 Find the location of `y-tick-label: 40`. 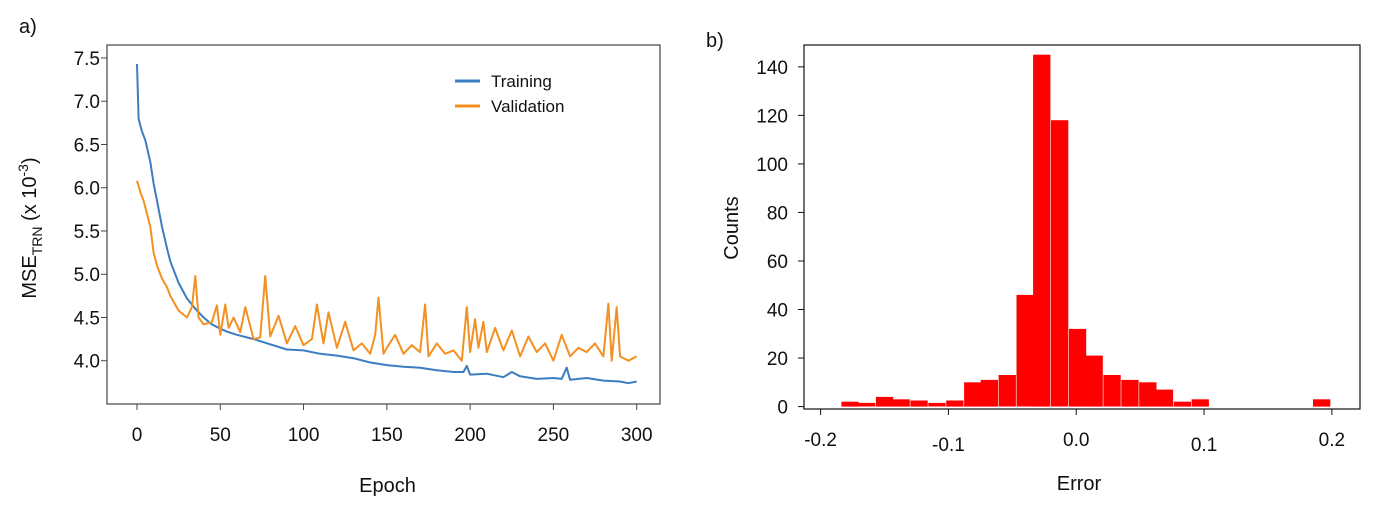

y-tick-label: 40 is located at coordinates (777, 311).